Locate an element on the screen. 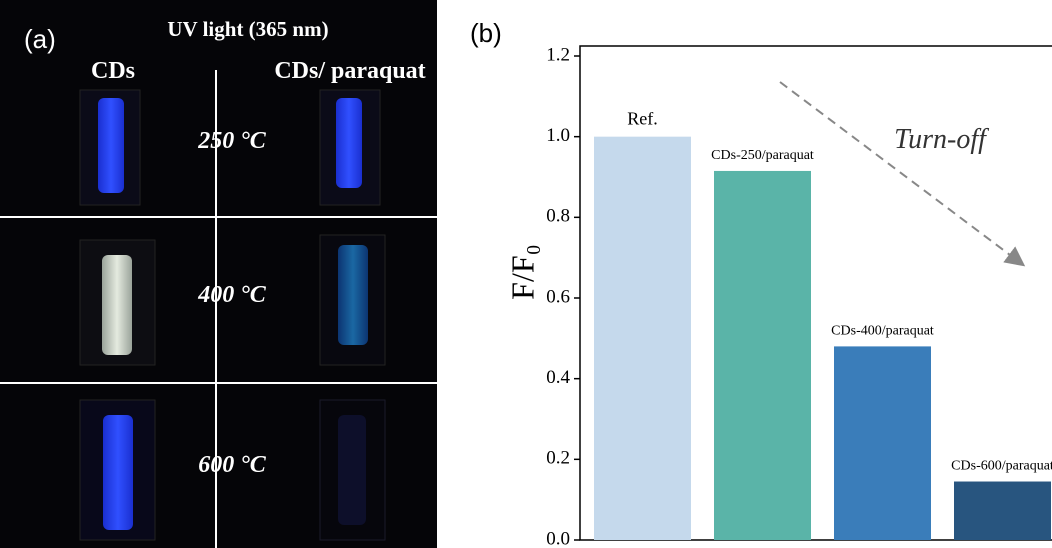 This screenshot has height=548, width=1052. panel-label: (a) is located at coordinates (40, 39).